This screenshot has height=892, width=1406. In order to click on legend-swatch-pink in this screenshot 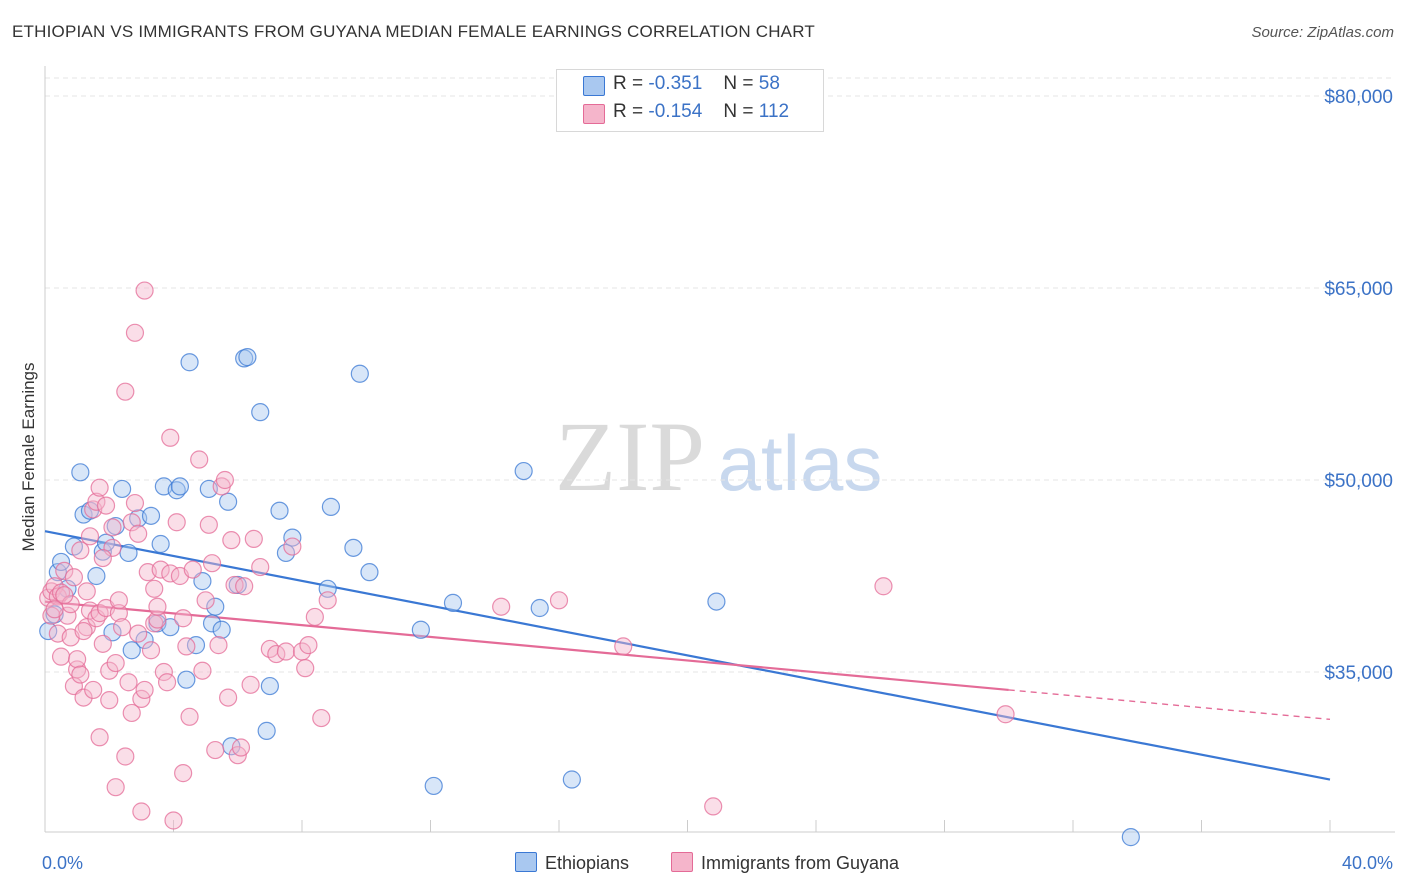, I will do `click(682, 862)`.